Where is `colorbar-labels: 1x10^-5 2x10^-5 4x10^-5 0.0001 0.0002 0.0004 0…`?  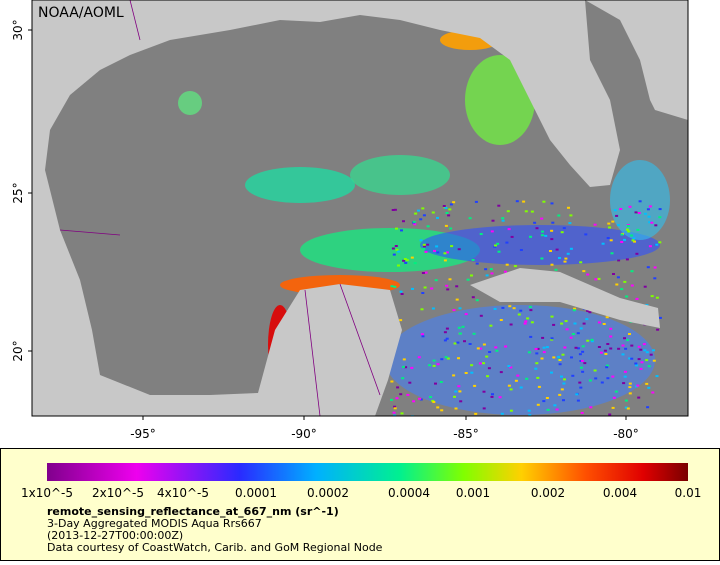 colorbar-labels: 1x10^-5 2x10^-5 4x10^-5 0.0001 0.0002 0.0004 0… is located at coordinates (361, 493).